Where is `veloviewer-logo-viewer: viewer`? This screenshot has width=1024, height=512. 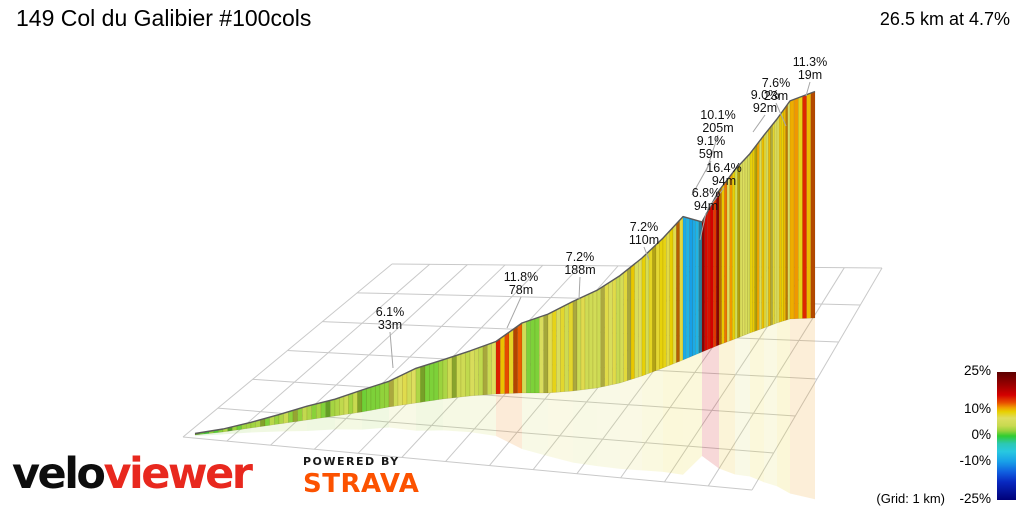
veloviewer-logo-viewer: viewer is located at coordinates (178, 474).